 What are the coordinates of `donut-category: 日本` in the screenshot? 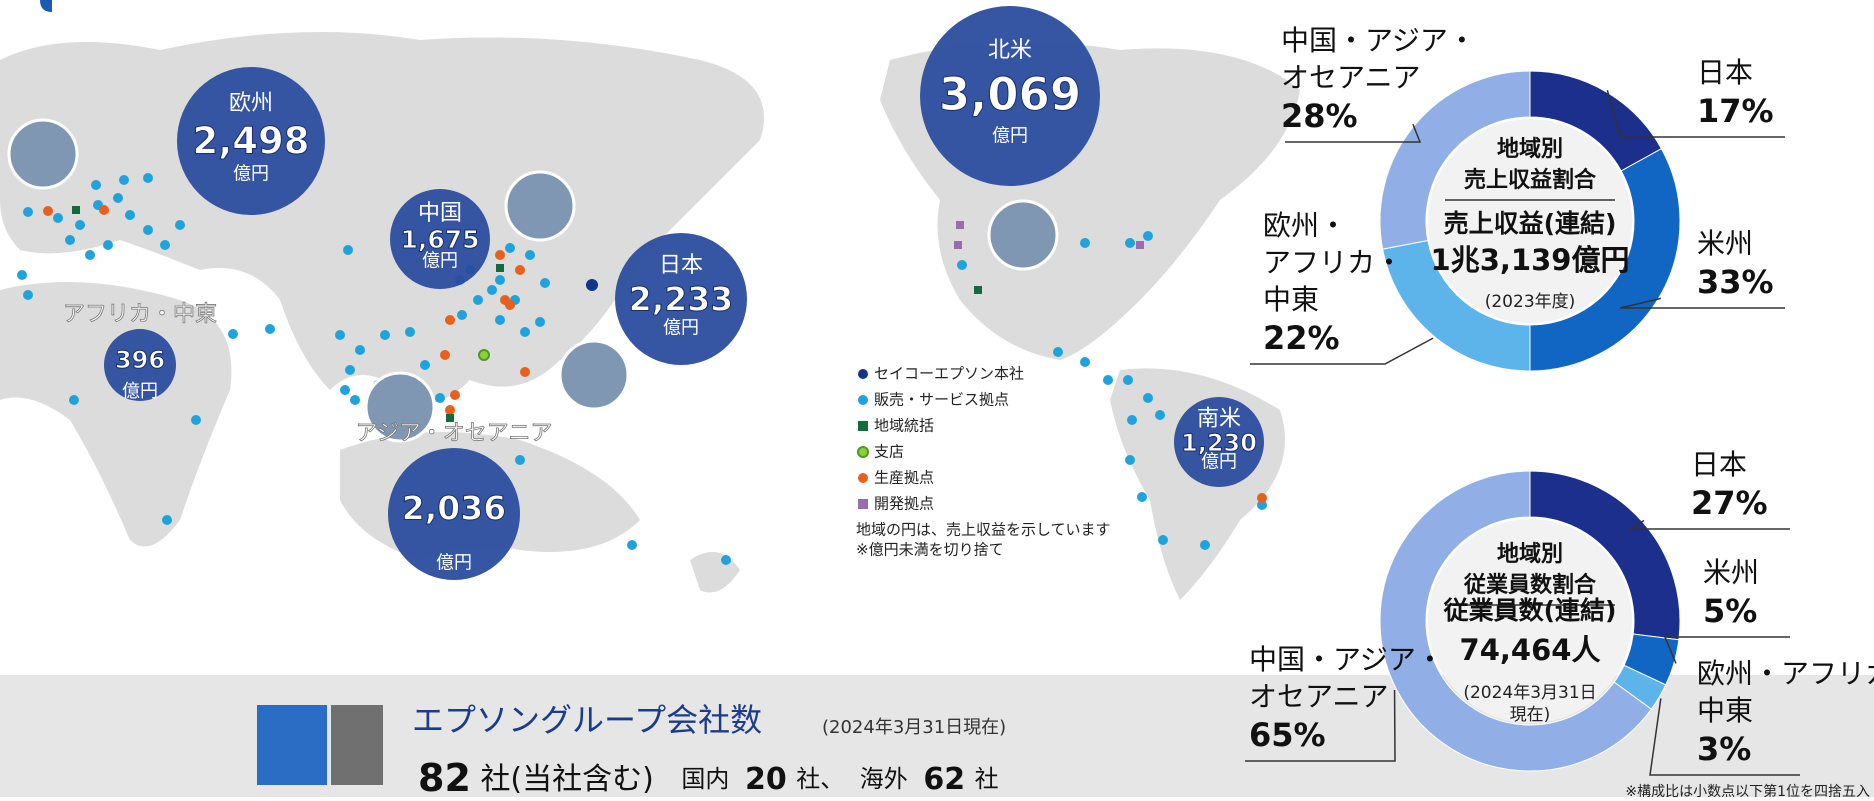 It's located at (1725, 72).